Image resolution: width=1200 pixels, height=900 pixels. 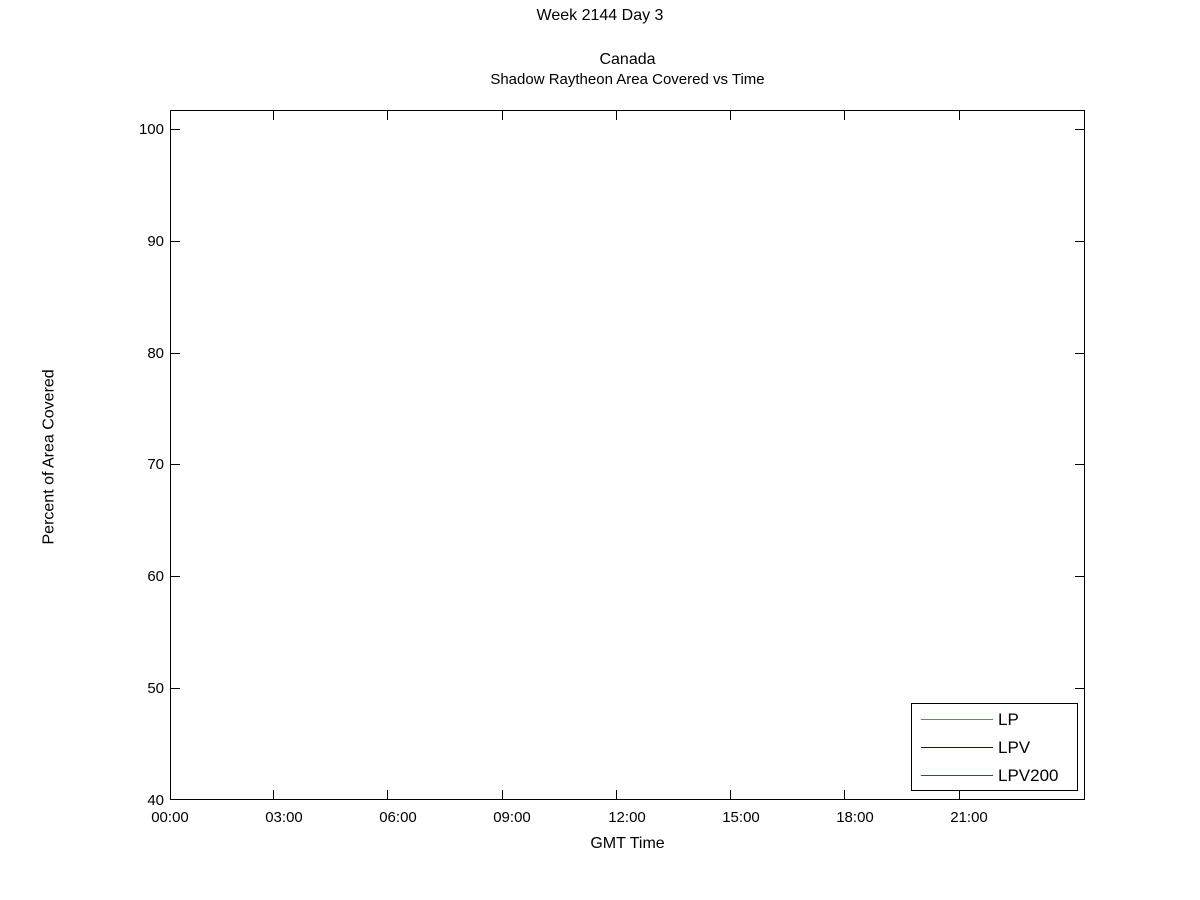 I want to click on legend-entry-lpv200: LPV200, so click(x=995, y=776).